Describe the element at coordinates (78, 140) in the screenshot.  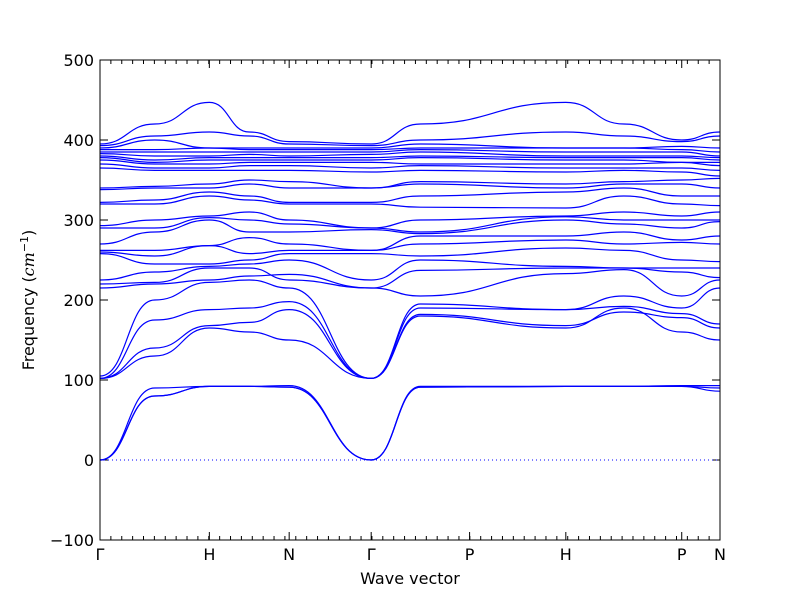
I see `y-tick-label: 400` at that location.